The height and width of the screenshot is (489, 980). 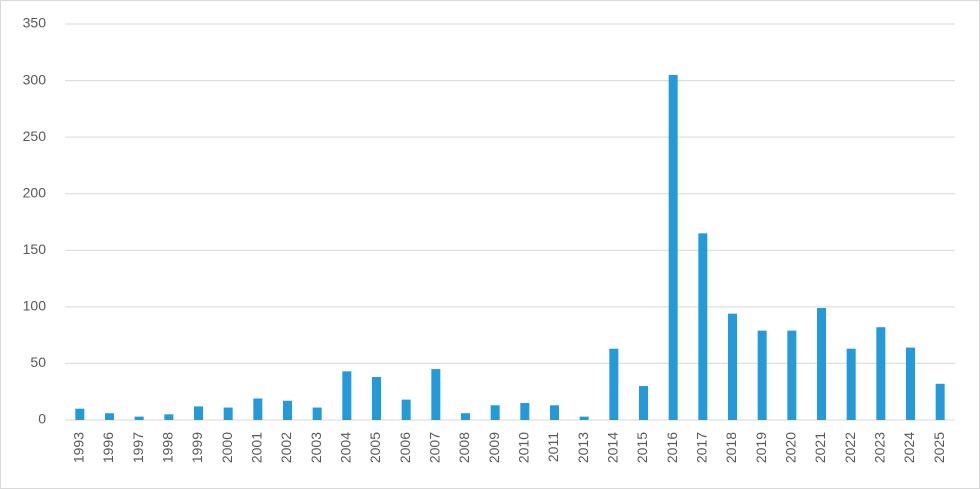 I want to click on y-tick-label: 50, so click(x=38, y=362).